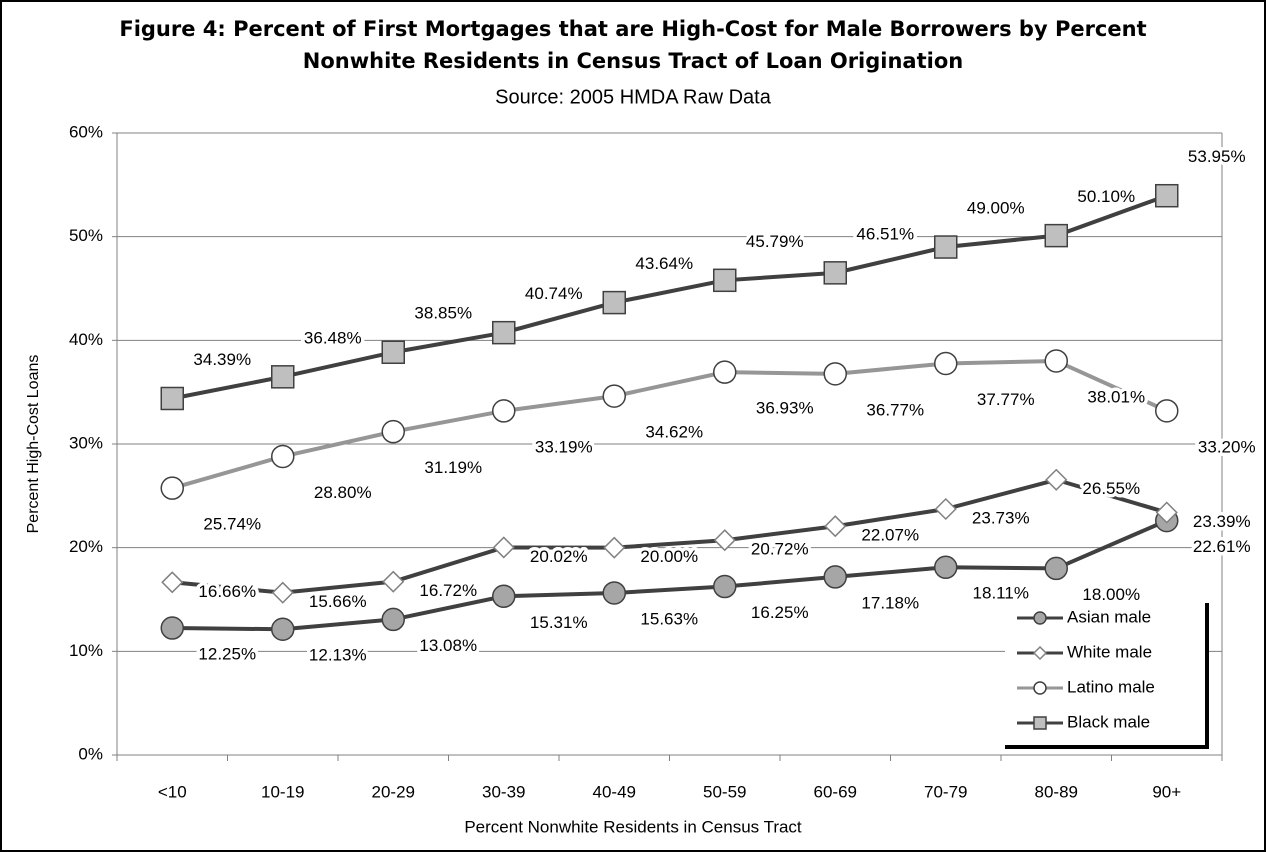 Image resolution: width=1266 pixels, height=852 pixels. I want to click on y-tick-label: 40%, so click(86, 339).